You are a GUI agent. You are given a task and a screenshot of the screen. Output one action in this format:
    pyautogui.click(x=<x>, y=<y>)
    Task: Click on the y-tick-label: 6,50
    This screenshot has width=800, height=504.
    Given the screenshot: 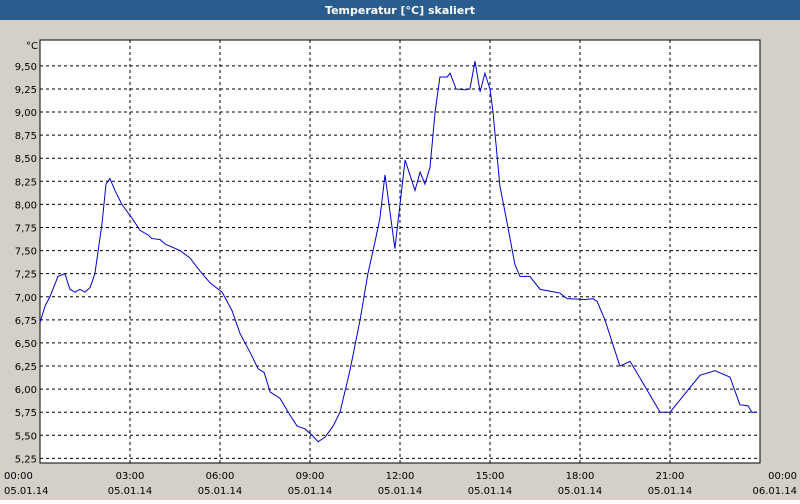 What is the action you would take?
    pyautogui.click(x=26, y=344)
    